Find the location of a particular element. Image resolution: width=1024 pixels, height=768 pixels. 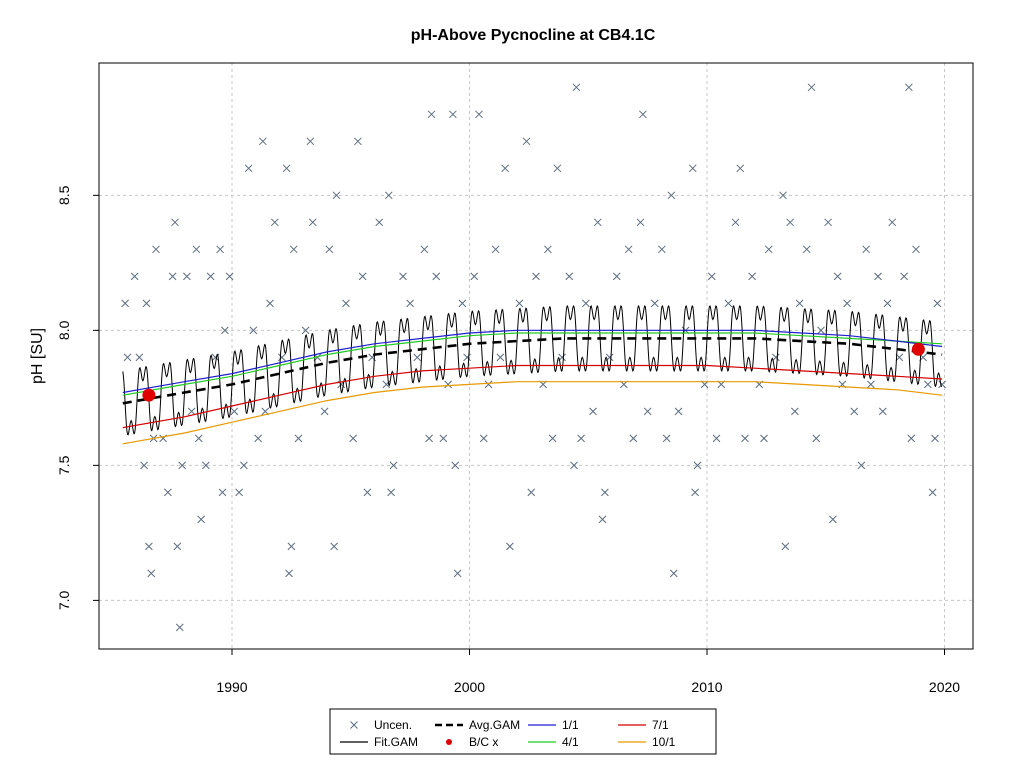

legend-item: 4/1 is located at coordinates (553, 742).